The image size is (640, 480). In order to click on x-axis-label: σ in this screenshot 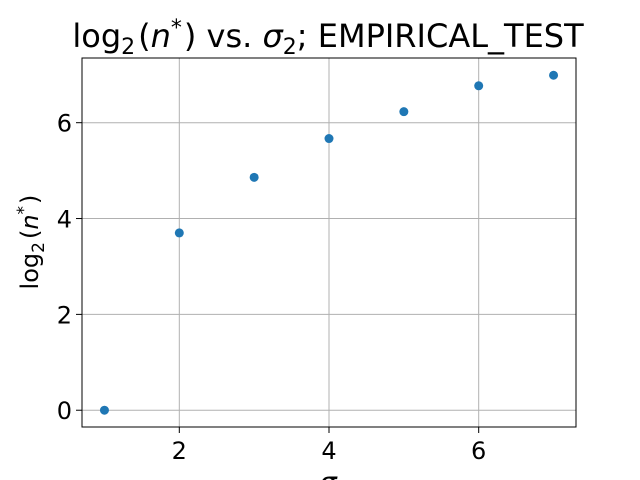, I will do `click(328, 473)`.